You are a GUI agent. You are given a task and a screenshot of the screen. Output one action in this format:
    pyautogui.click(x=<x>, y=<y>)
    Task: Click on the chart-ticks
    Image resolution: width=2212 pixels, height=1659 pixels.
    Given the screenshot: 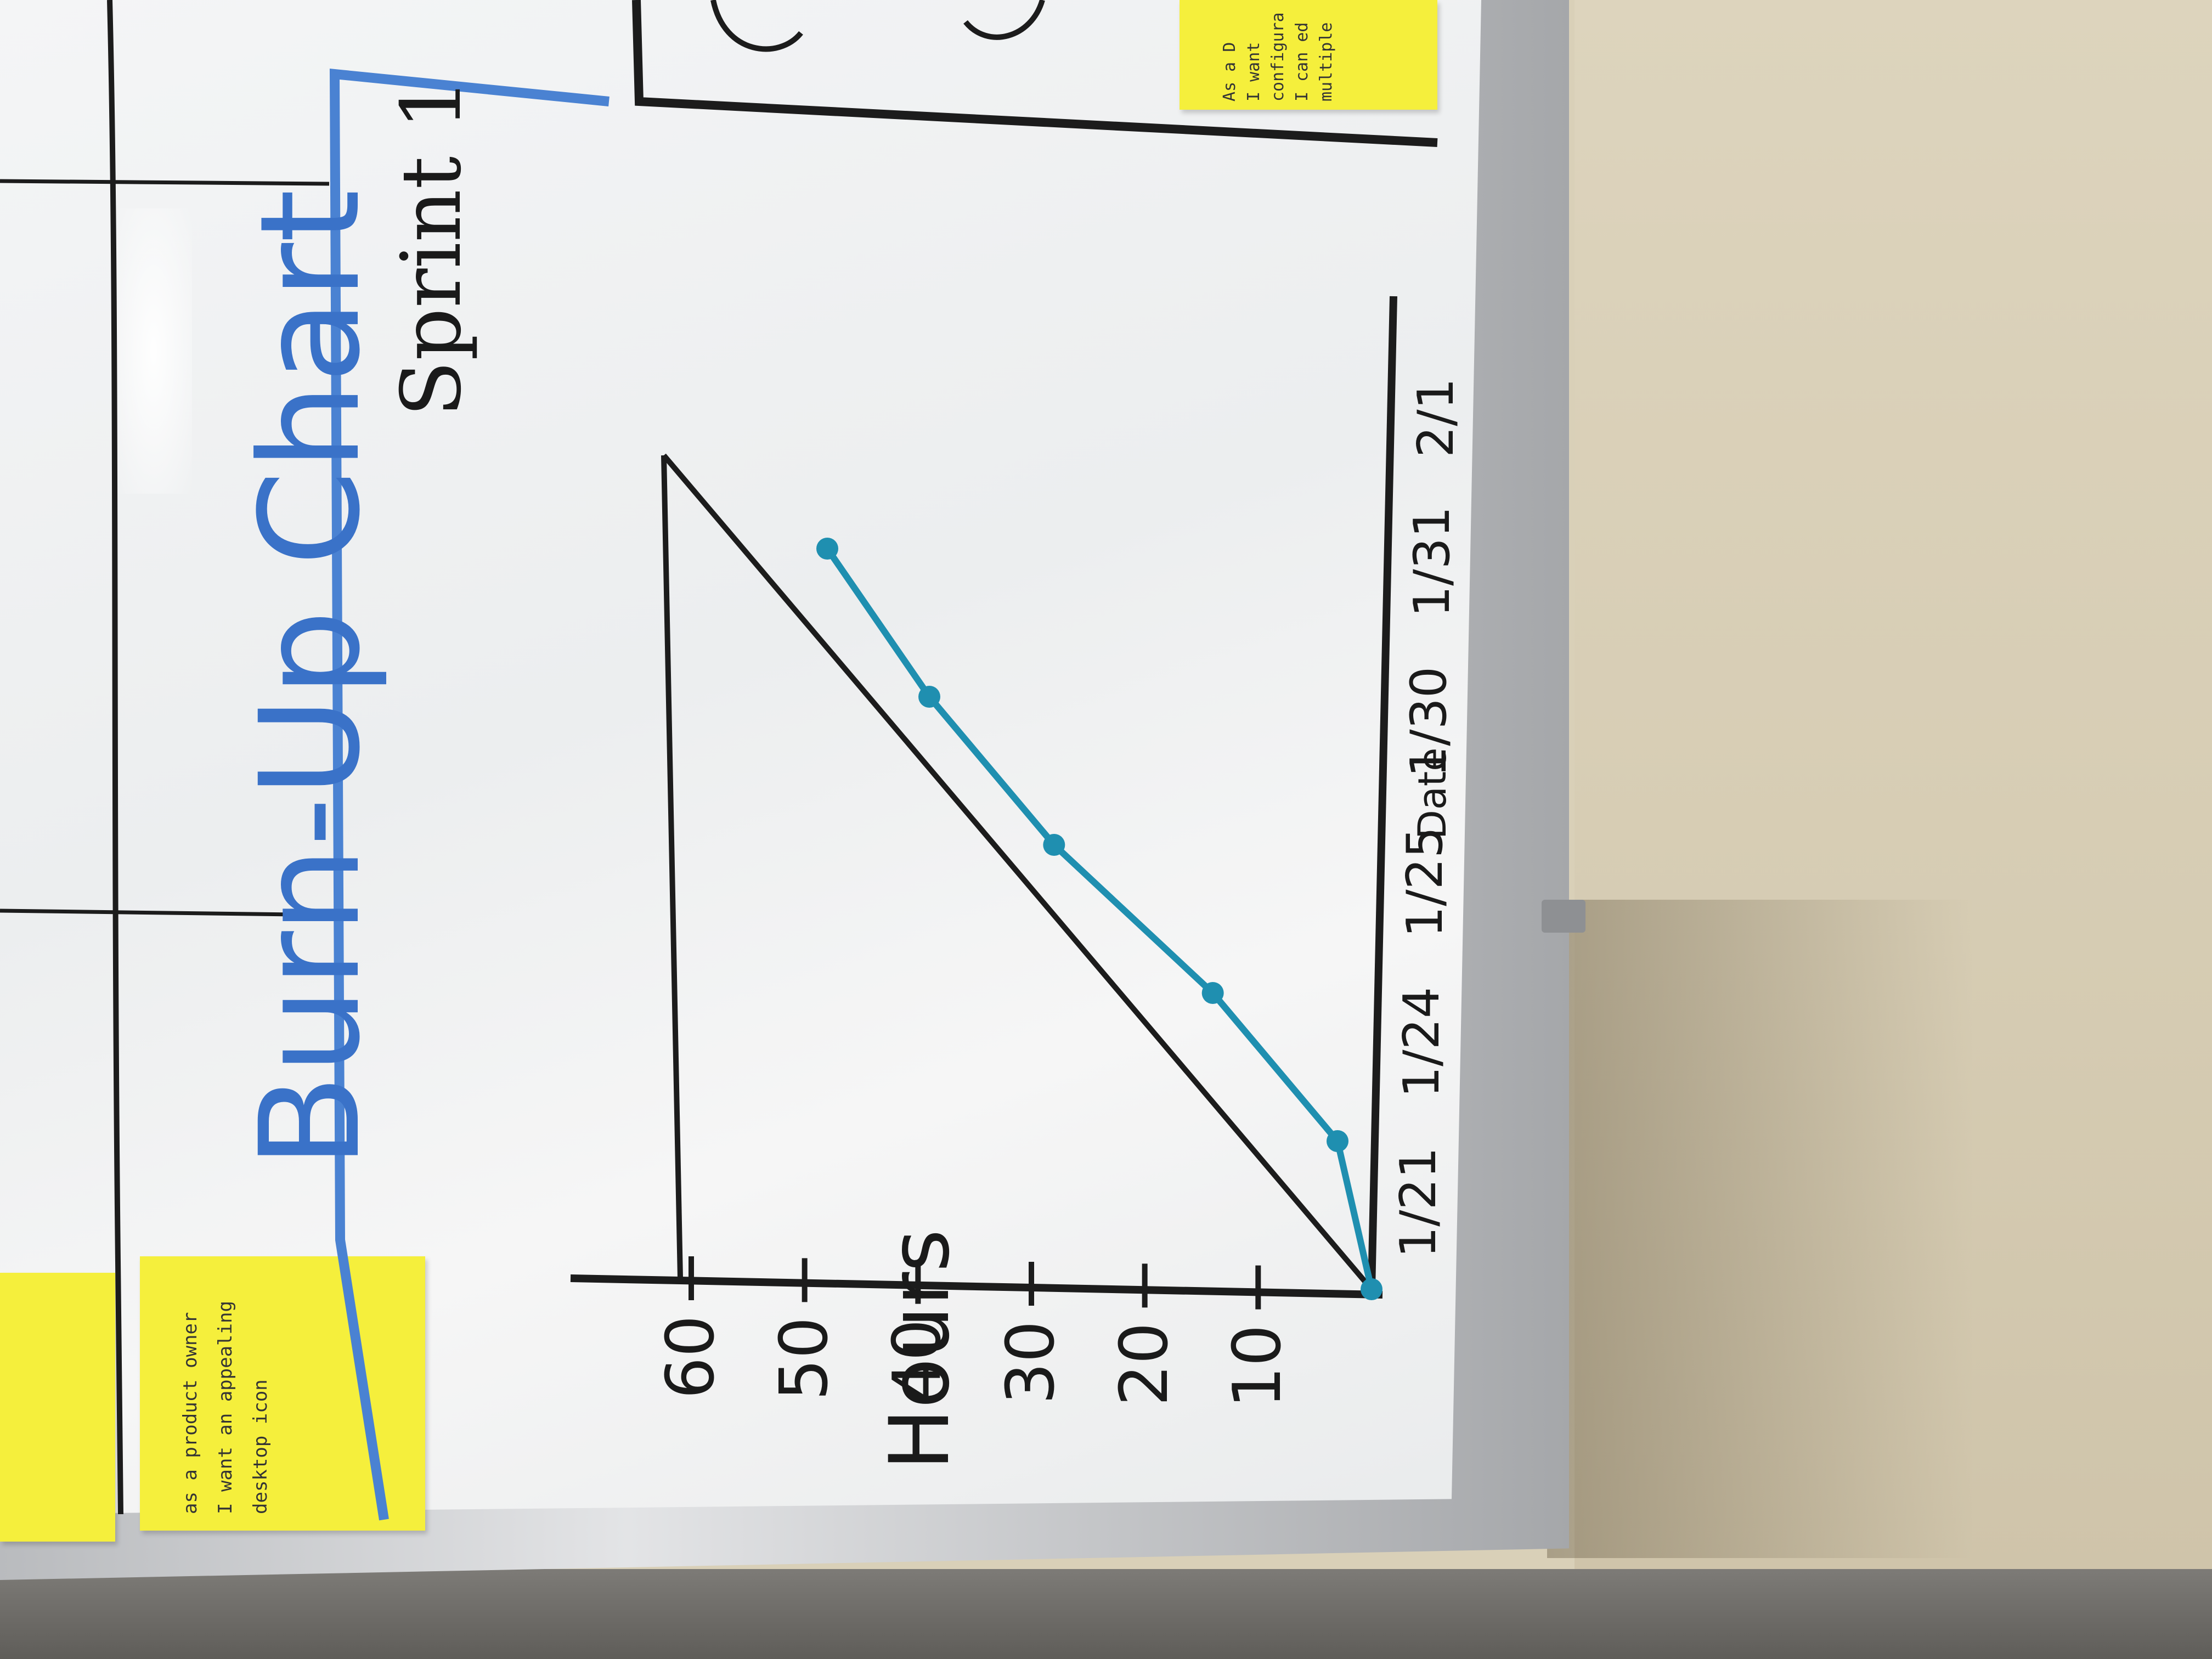 What is the action you would take?
    pyautogui.click(x=975, y=1283)
    